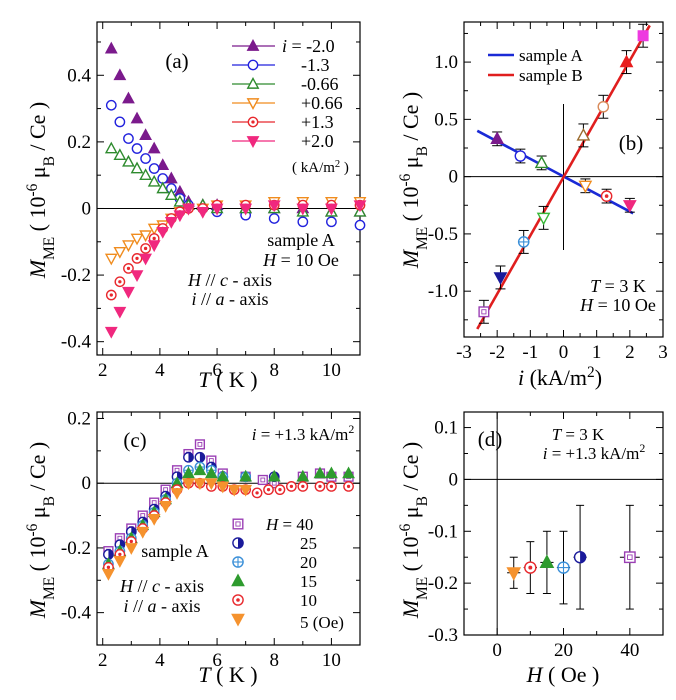 The image size is (676, 700). Describe the element at coordinates (563, 177) in the screenshot. I see `fit-line` at that location.